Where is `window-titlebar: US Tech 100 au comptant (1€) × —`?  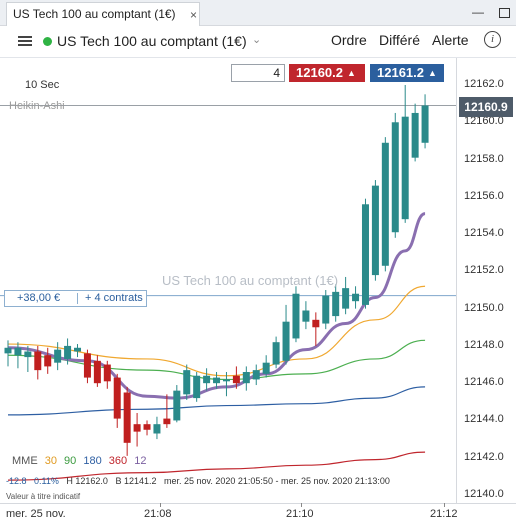 window-titlebar: US Tech 100 au comptant (1€) × — is located at coordinates (258, 13).